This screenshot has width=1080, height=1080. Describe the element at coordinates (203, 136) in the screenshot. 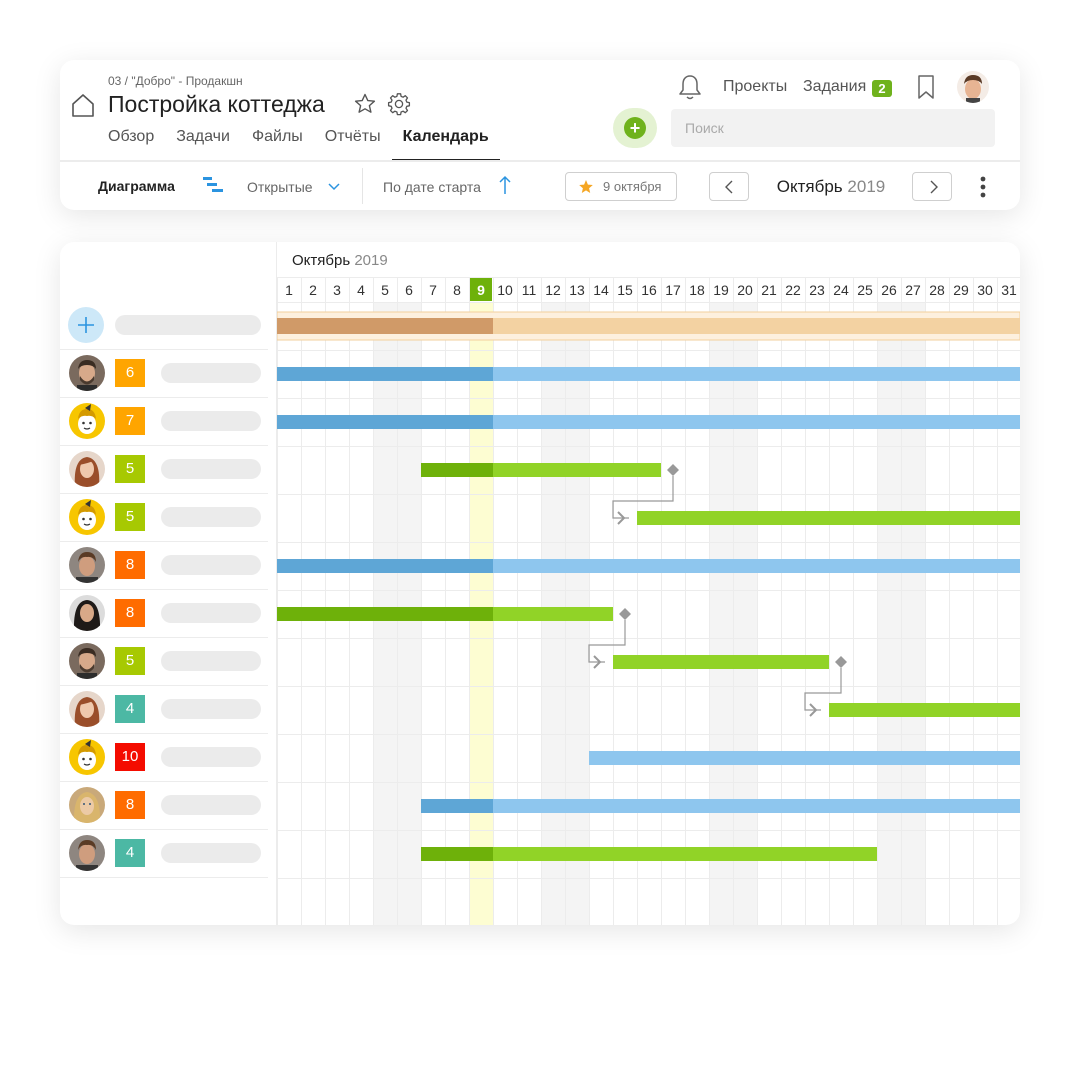

I see `tab-tasks: Задачи` at that location.